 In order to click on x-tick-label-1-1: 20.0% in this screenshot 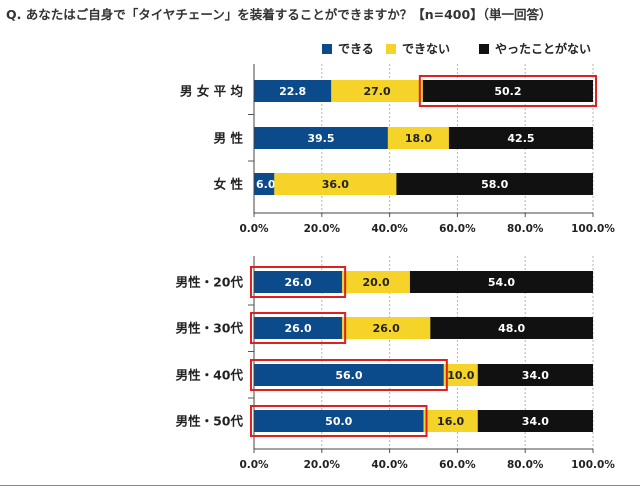, I will do `click(322, 465)`.